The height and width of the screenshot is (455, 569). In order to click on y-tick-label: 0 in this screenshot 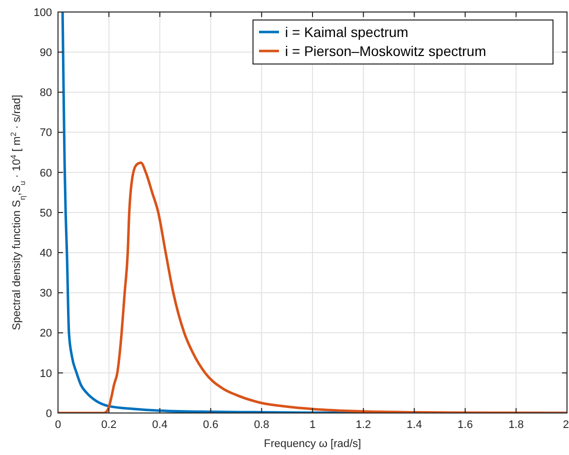, I will do `click(49, 414)`.